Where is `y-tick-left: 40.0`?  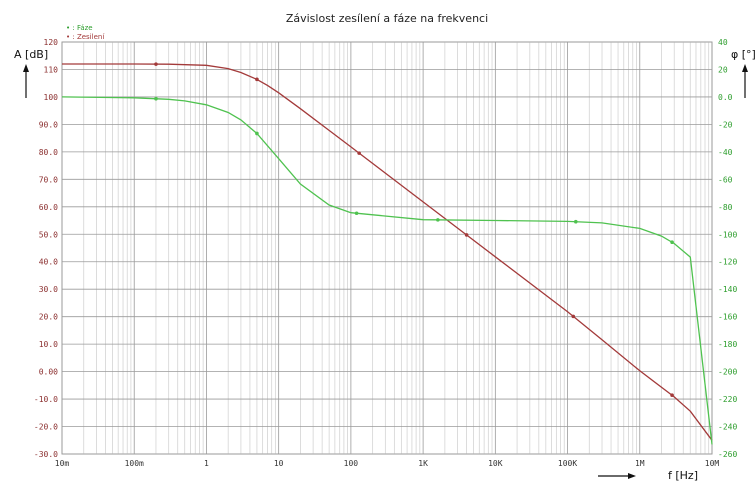
y-tick-left: 40.0 is located at coordinates (48, 262).